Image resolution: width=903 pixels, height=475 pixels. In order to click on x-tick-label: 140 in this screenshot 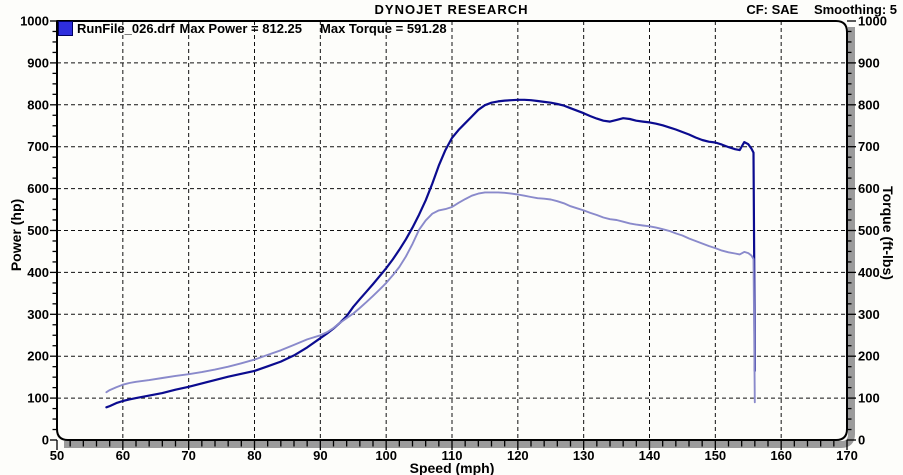, I will do `click(650, 455)`.